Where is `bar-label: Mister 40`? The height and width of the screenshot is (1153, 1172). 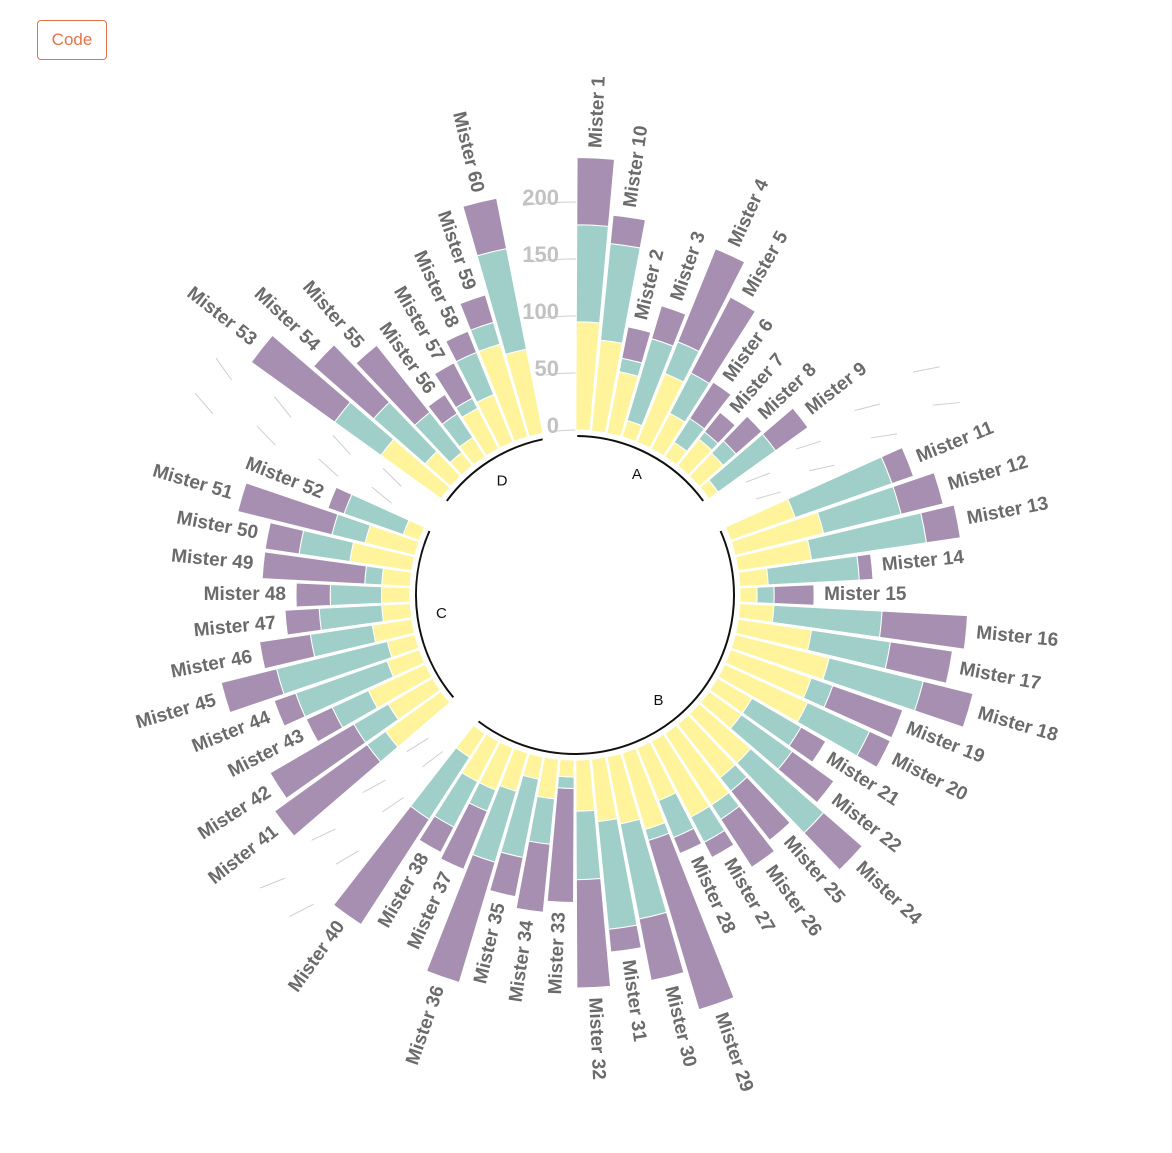
bar-label: Mister 40 is located at coordinates (317, 956).